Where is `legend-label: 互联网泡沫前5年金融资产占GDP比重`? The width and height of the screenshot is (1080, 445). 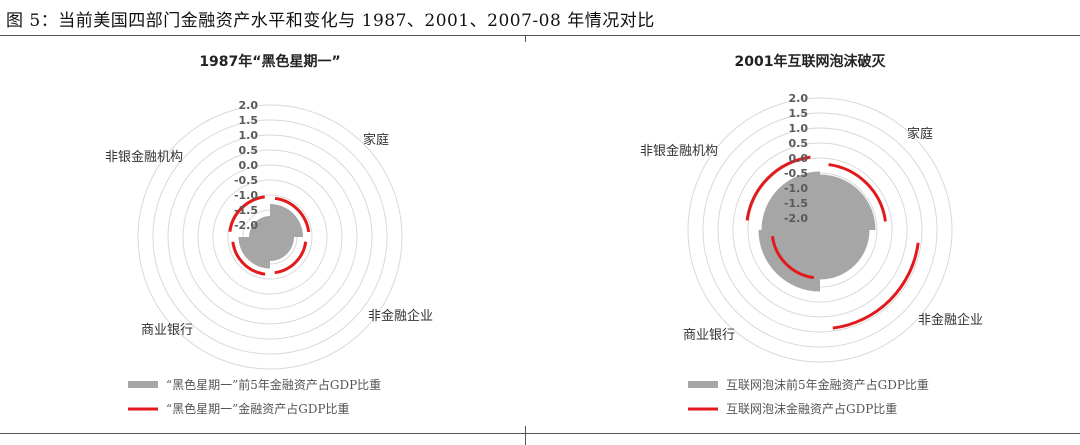 legend-label: 互联网泡沫前5年金融资产占GDP比重 is located at coordinates (827, 384).